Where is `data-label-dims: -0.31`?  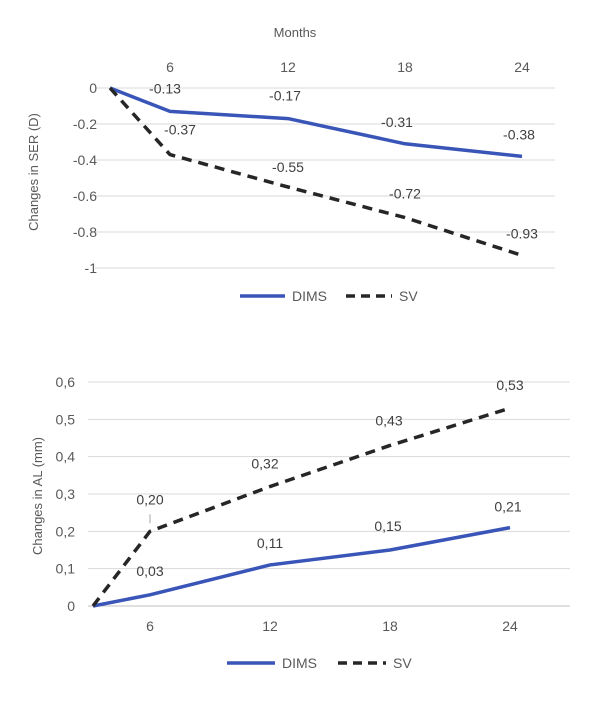
data-label-dims: -0.31 is located at coordinates (397, 122).